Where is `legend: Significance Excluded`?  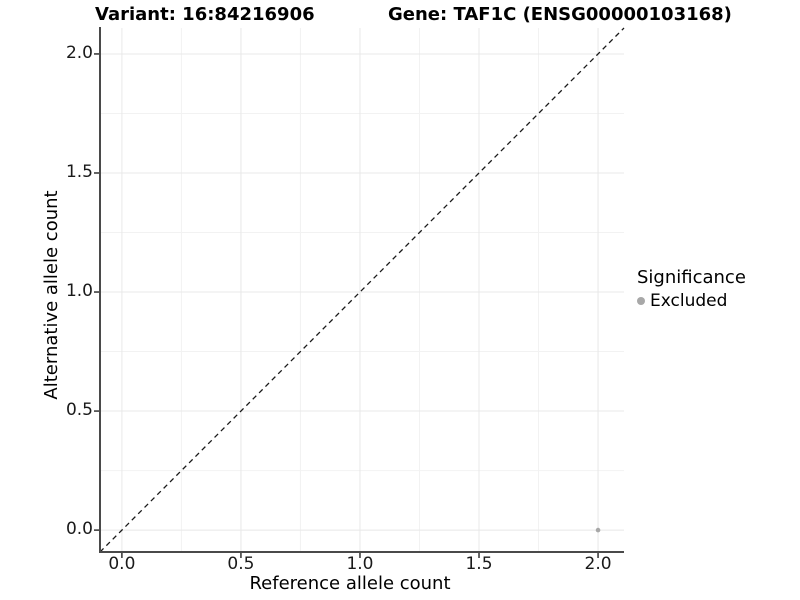 legend: Significance Excluded is located at coordinates (691, 289).